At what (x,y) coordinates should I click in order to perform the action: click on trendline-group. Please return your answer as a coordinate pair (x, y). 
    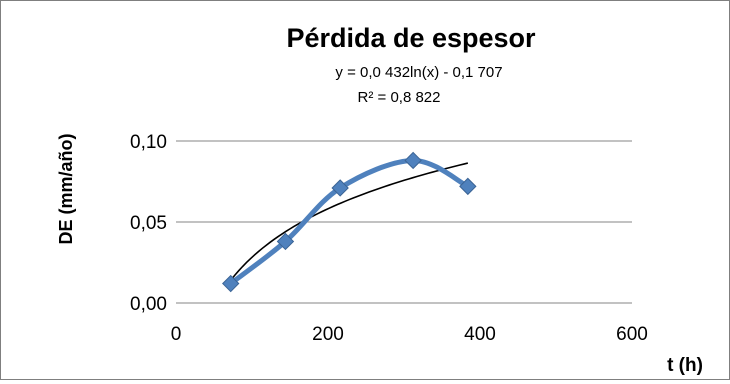
    Looking at the image, I should click on (349, 221).